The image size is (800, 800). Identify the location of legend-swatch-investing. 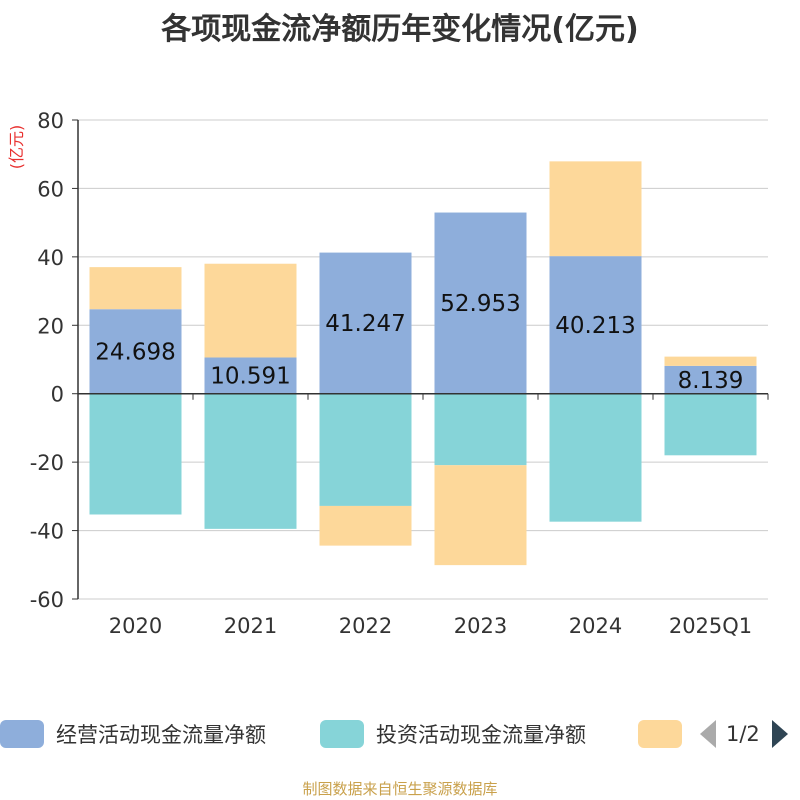
(342, 734).